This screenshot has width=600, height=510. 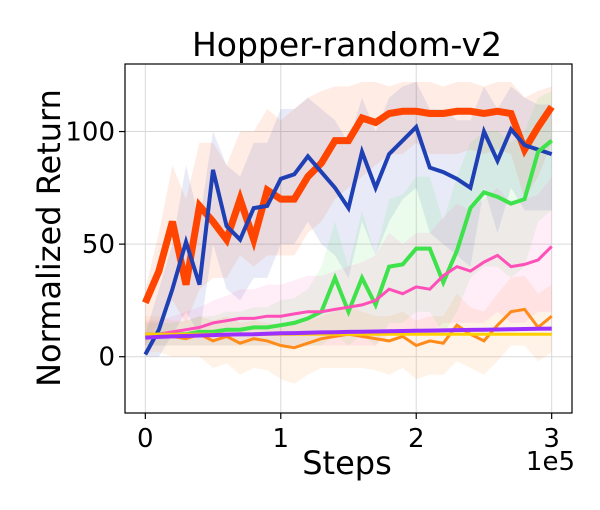 What do you see at coordinates (347, 463) in the screenshot?
I see `x-axis-label: Steps` at bounding box center [347, 463].